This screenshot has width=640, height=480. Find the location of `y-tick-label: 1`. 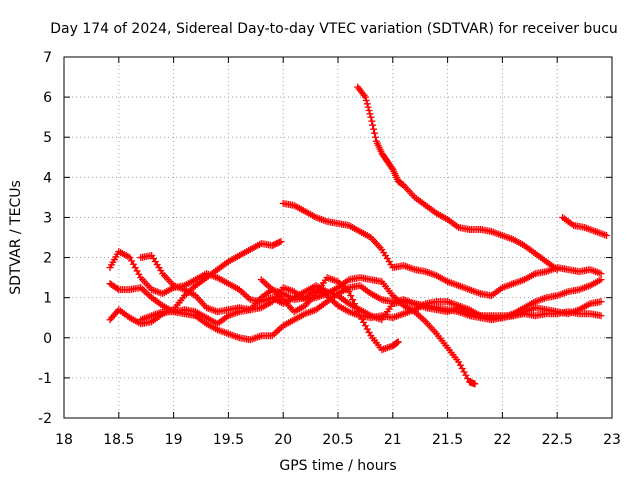

y-tick-label: 1 is located at coordinates (47, 299).